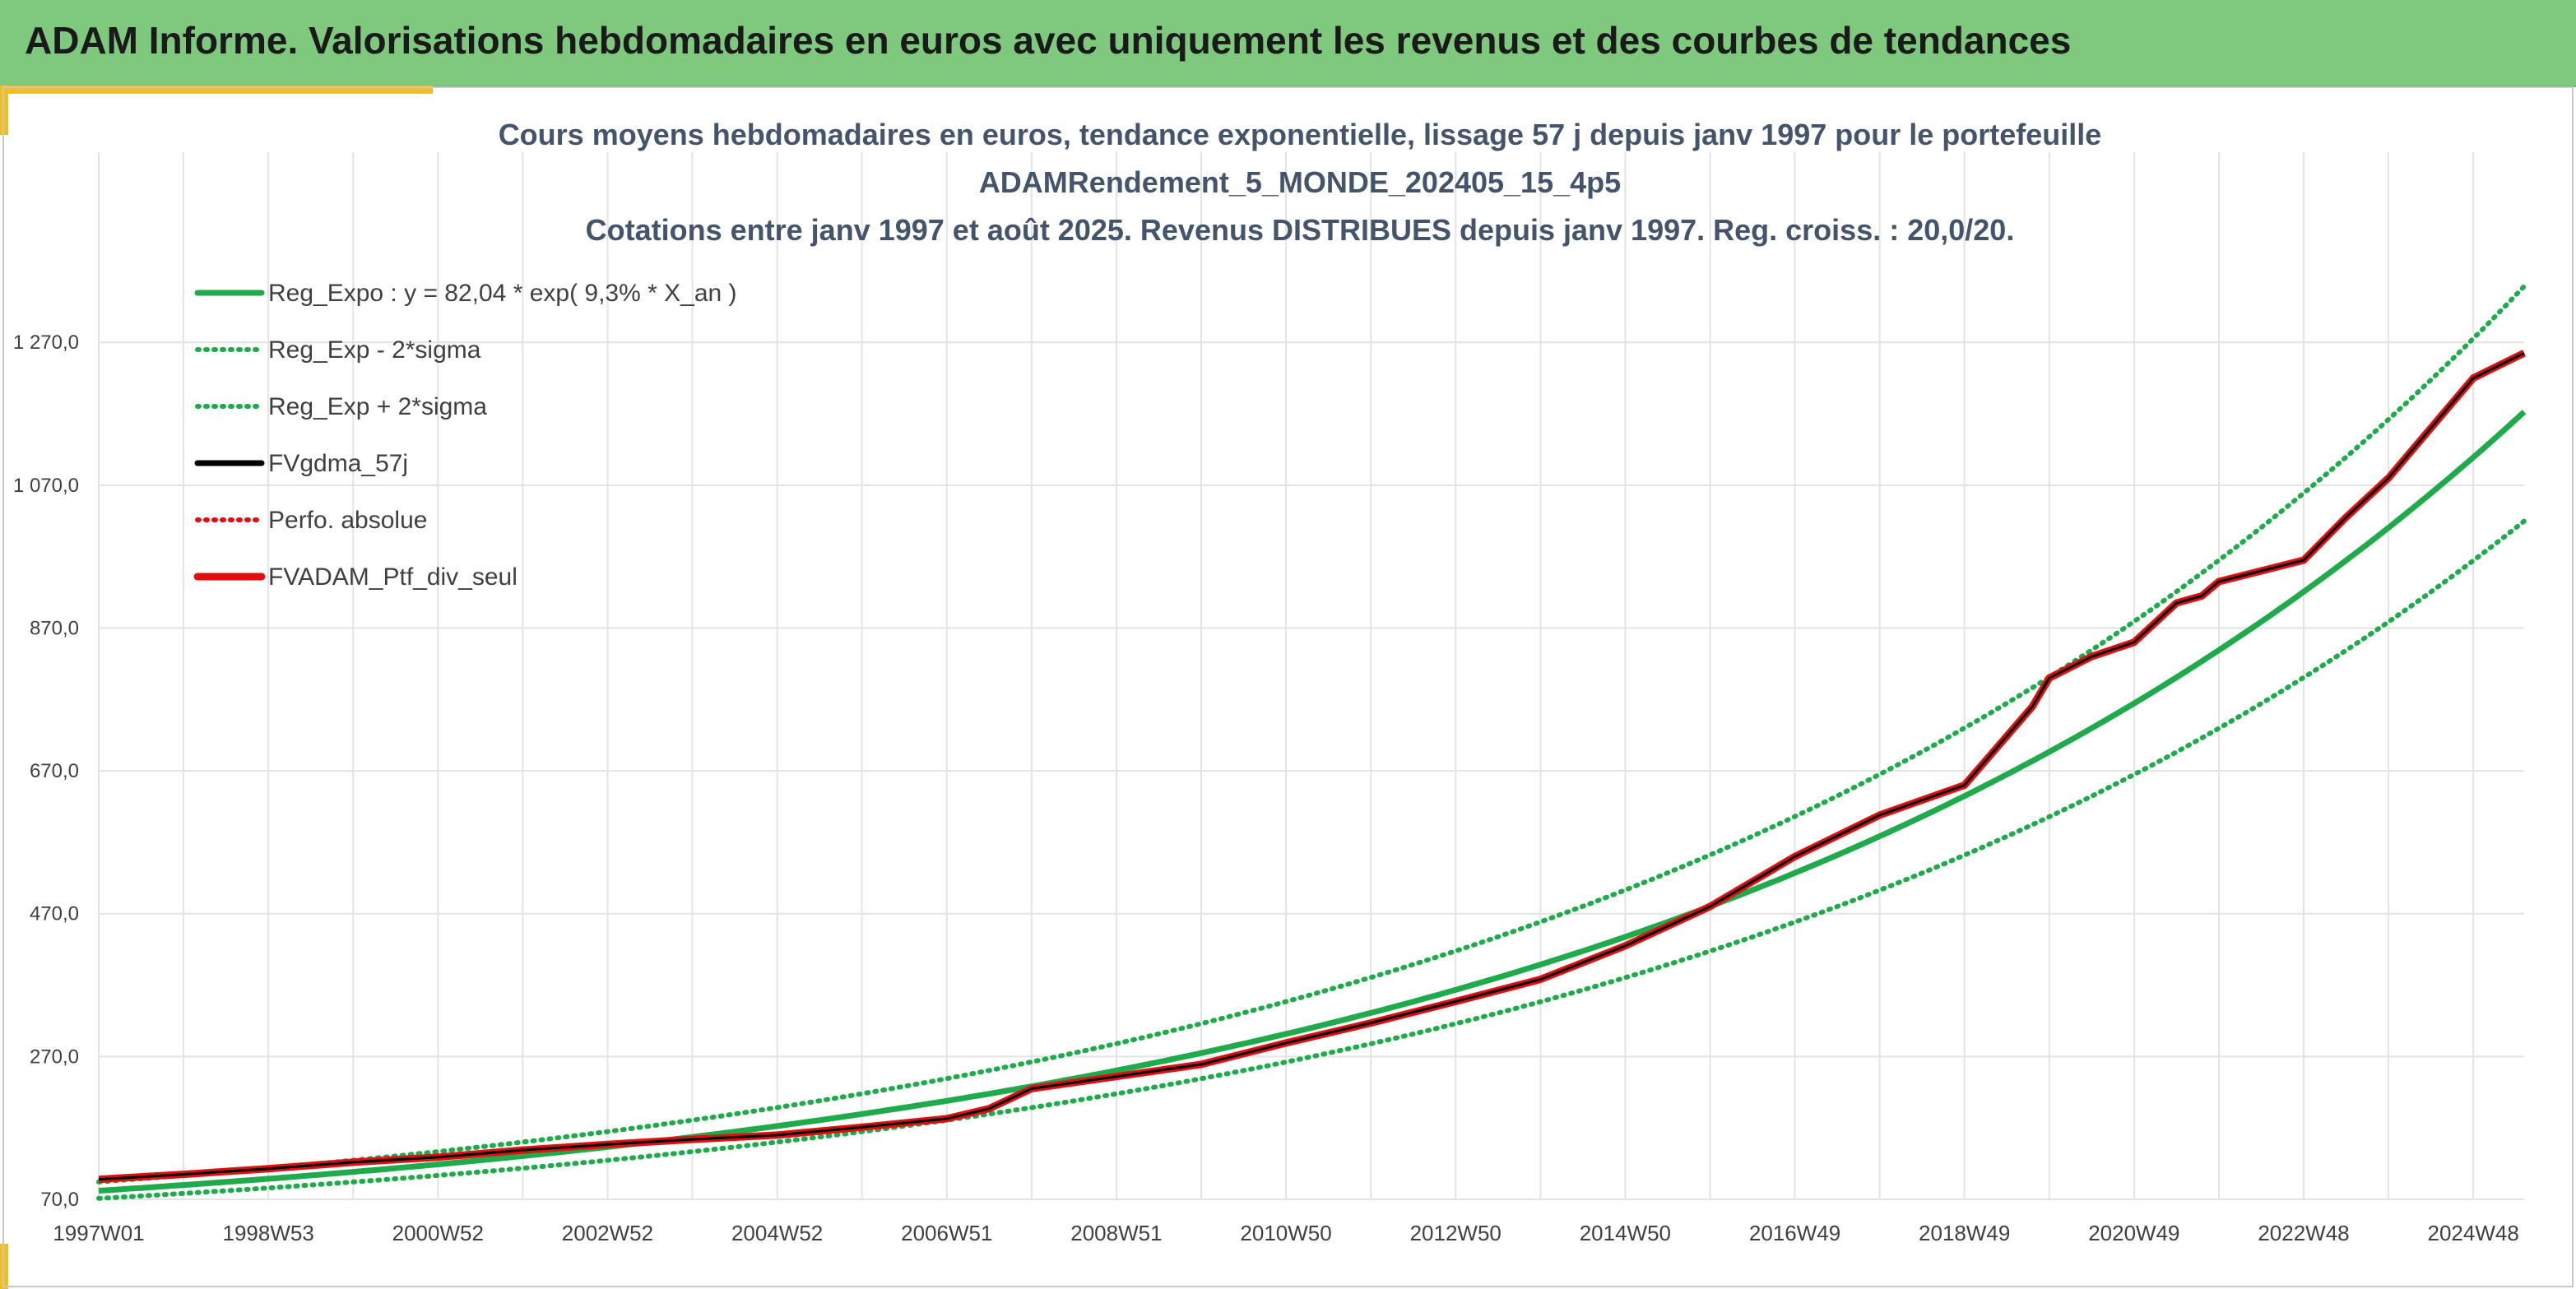 The width and height of the screenshot is (2576, 1289). Describe the element at coordinates (1626, 1233) in the screenshot. I see `x-tick-label: 2014W50` at that location.